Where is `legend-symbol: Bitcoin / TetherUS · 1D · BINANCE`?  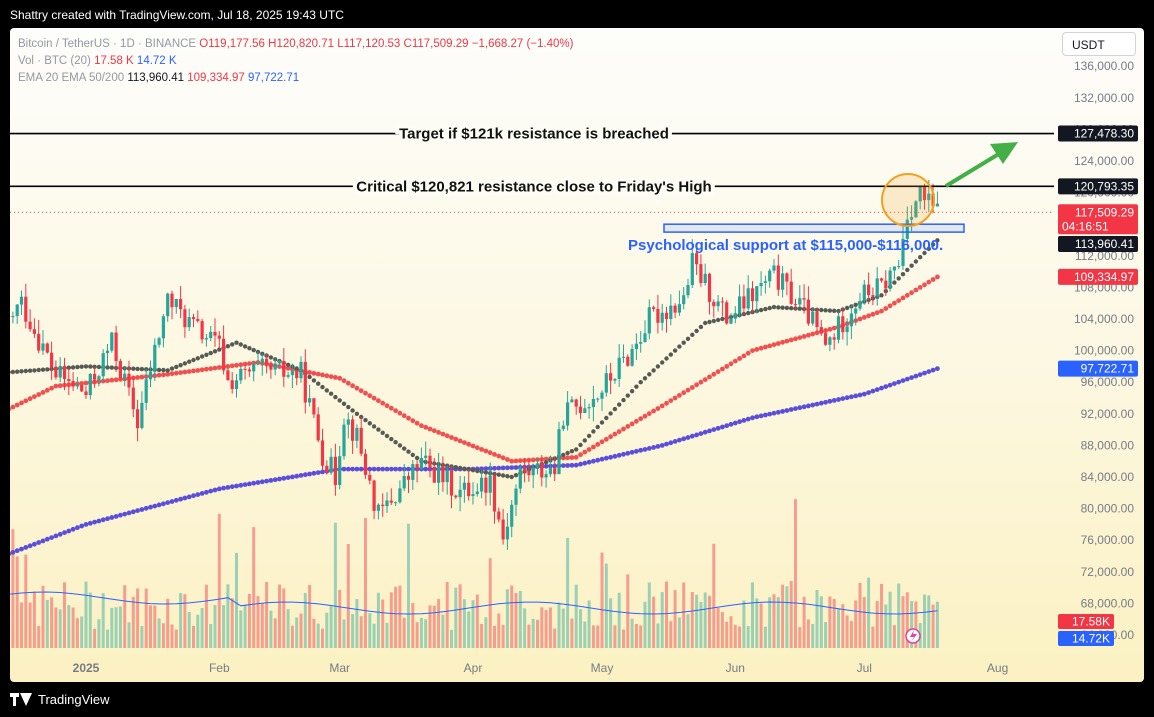
legend-symbol: Bitcoin / TetherUS · 1D · BINANCE is located at coordinates (107, 44).